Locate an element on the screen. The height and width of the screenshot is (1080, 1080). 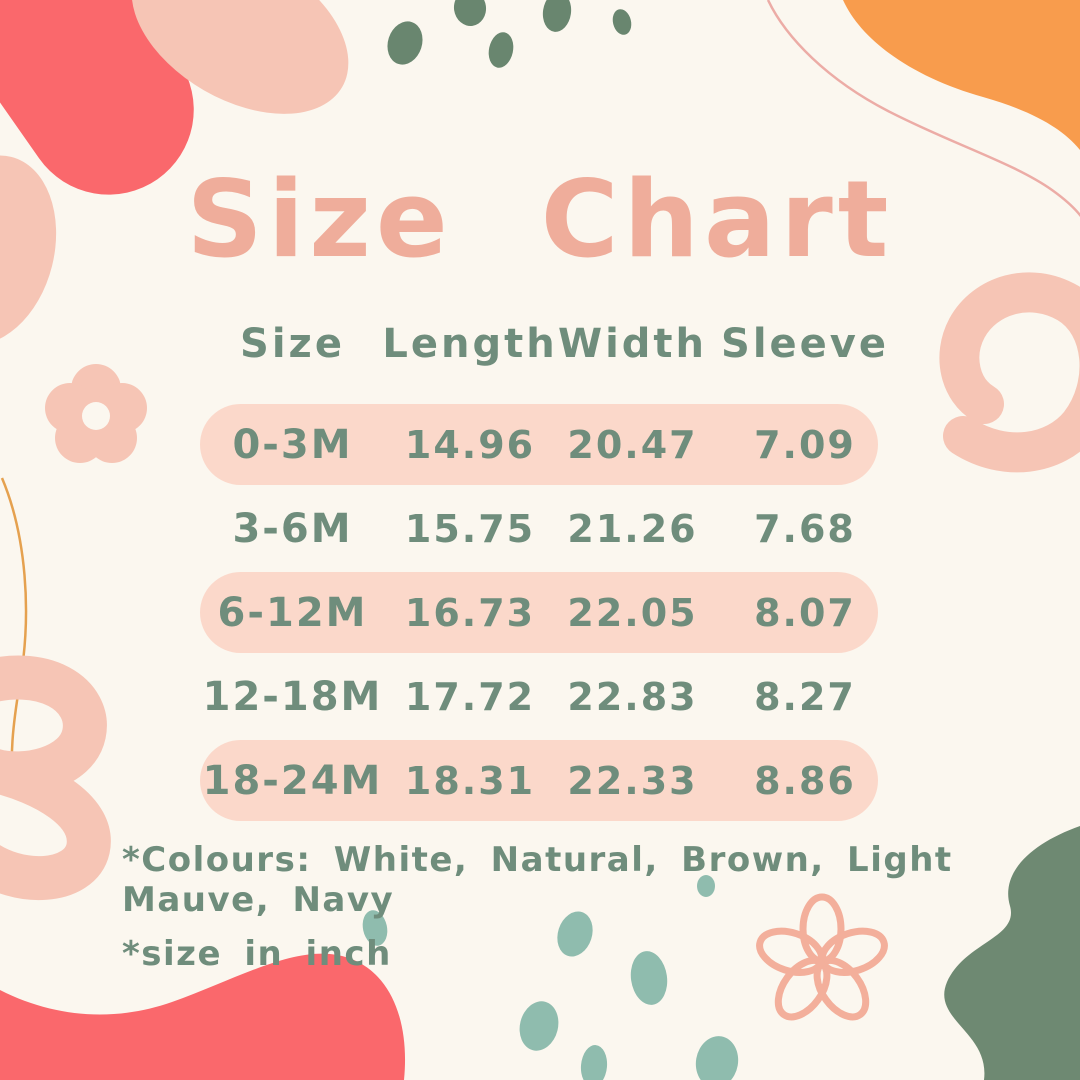
width-cell: 20.47 is located at coordinates (632, 444).